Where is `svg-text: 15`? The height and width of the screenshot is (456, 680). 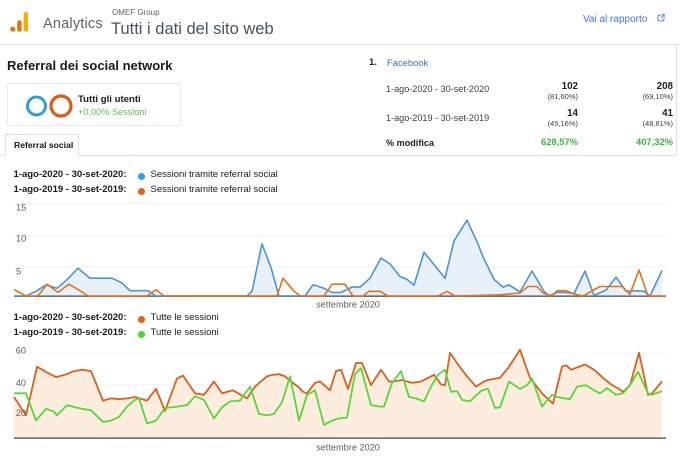
svg-text: 15 is located at coordinates (21, 207).